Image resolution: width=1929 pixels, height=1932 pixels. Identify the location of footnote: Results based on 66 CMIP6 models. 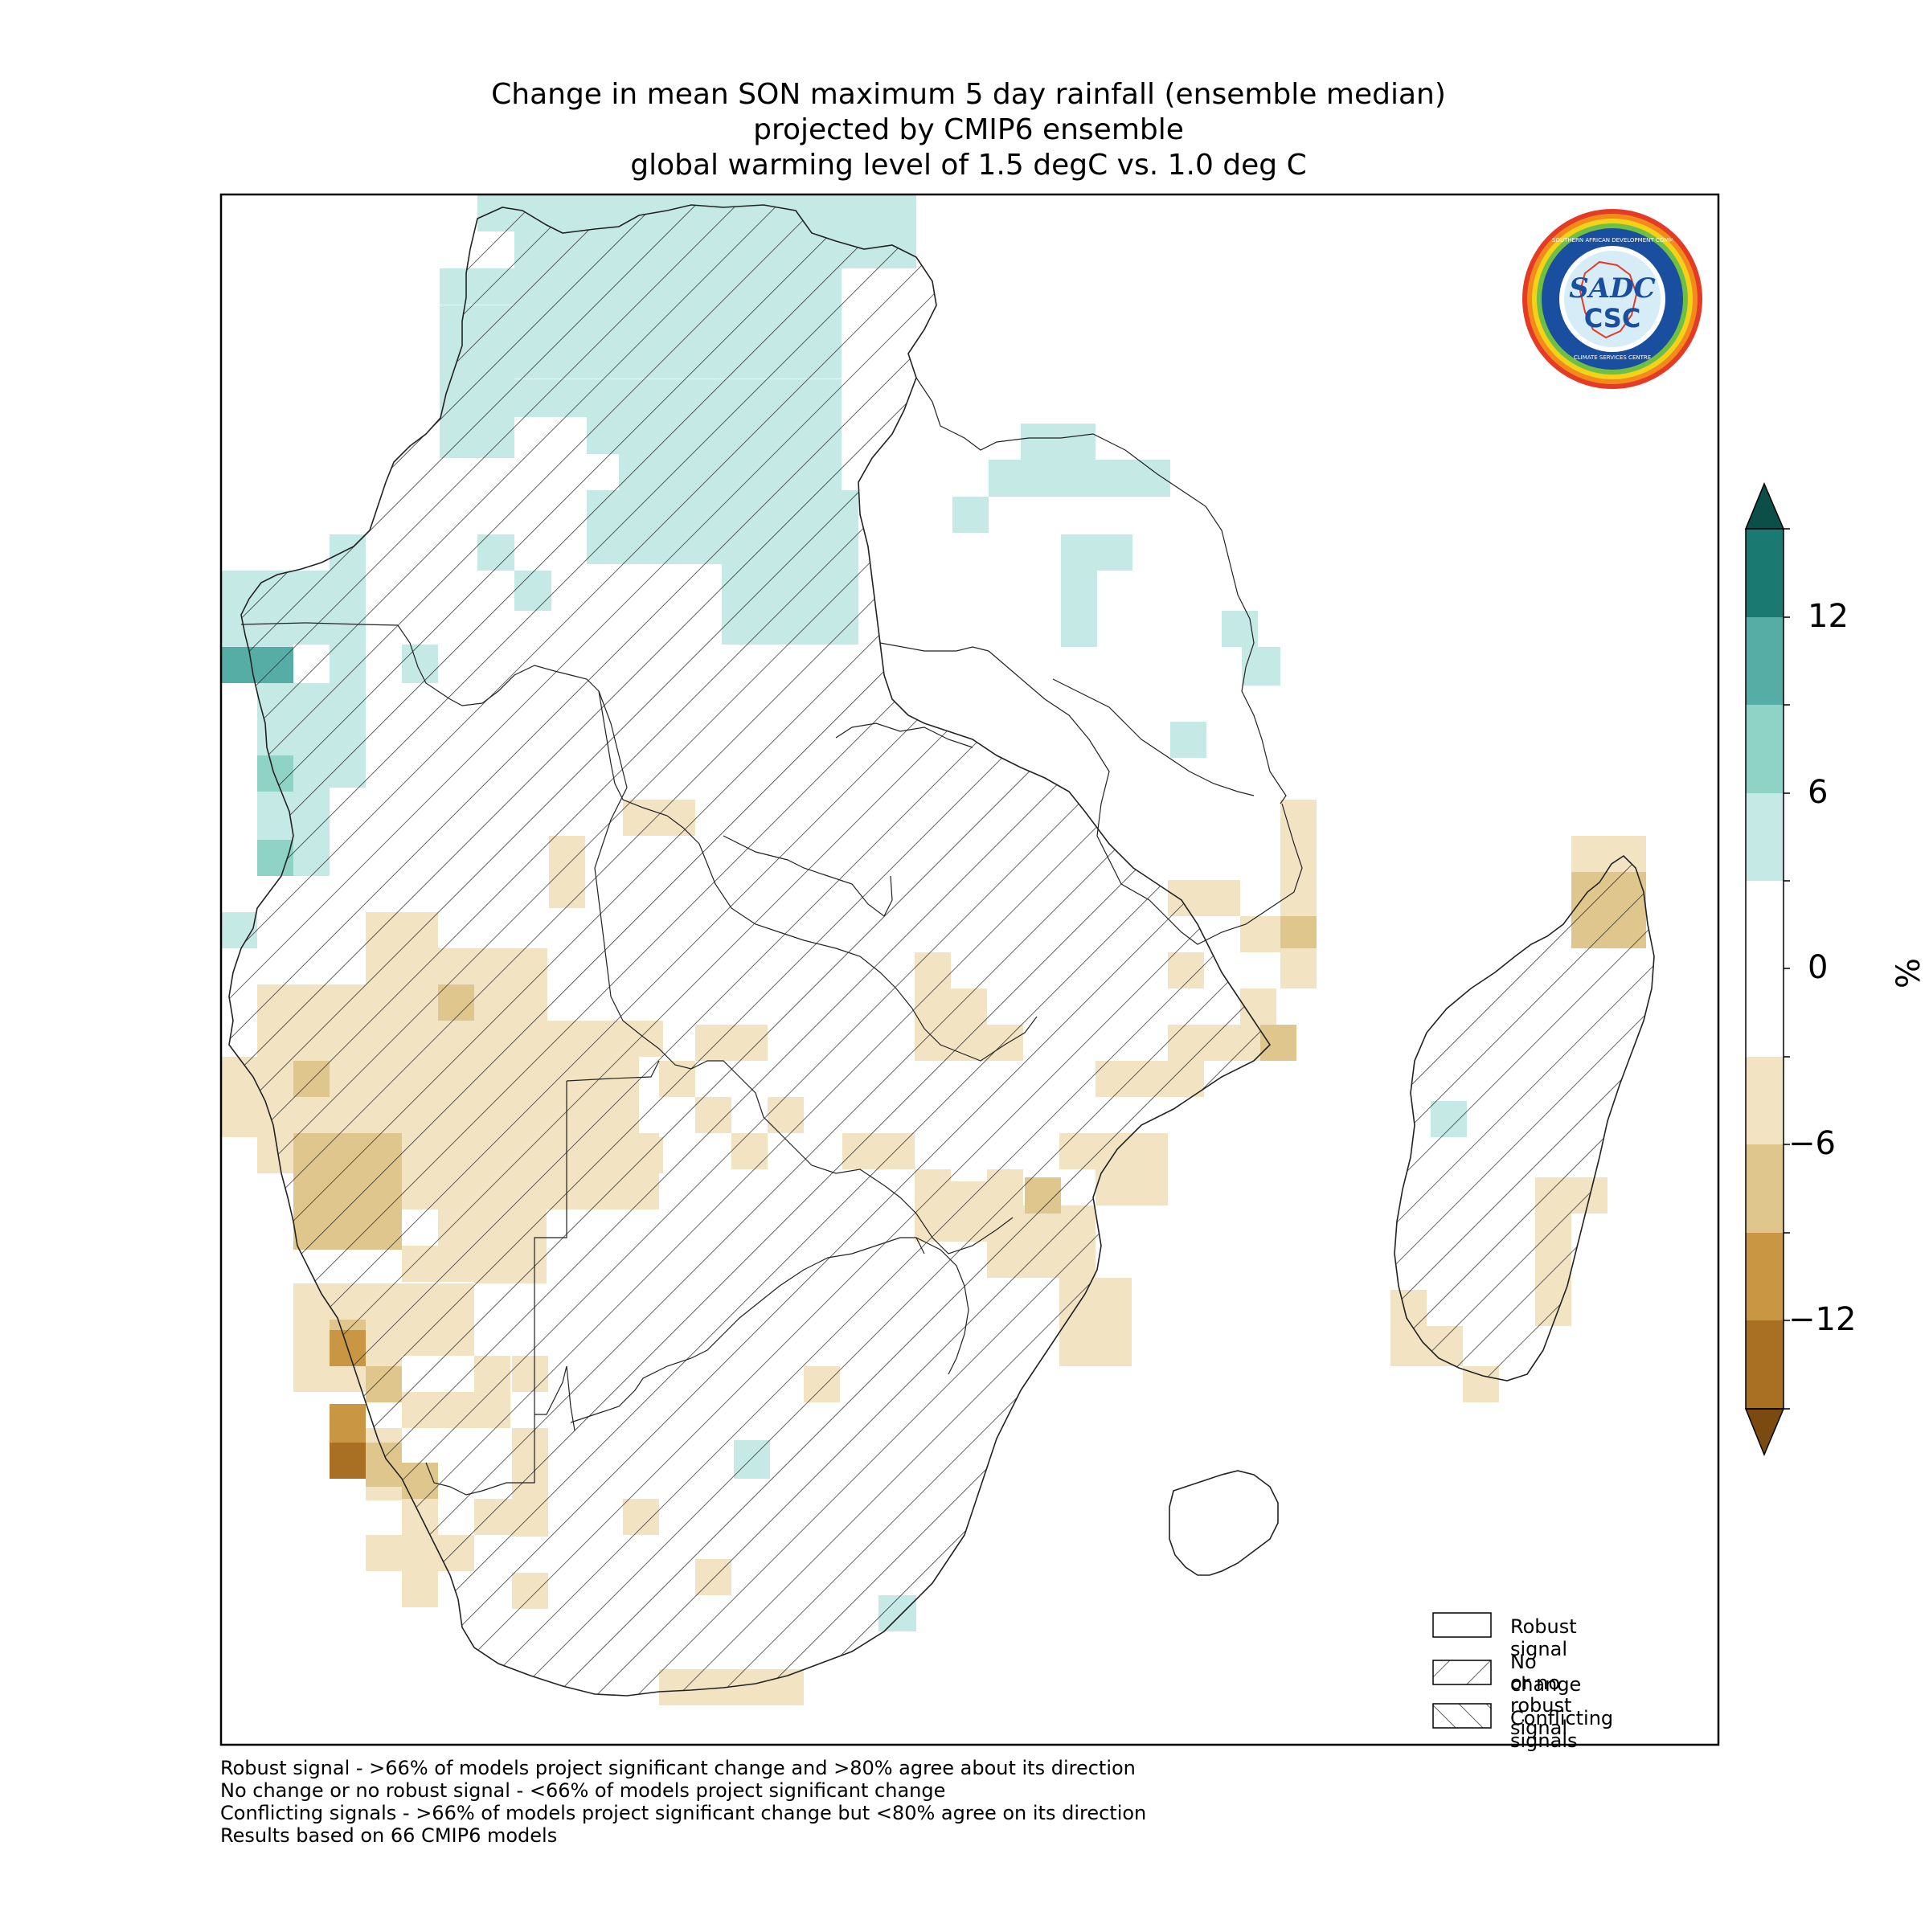
(389, 1835).